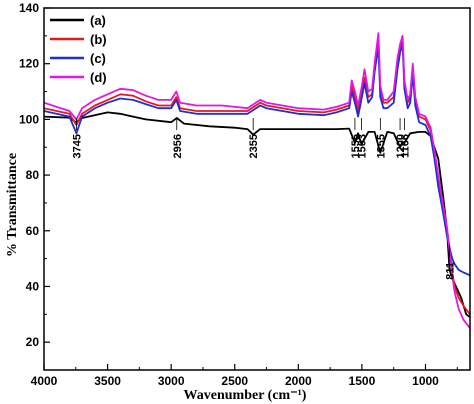 The width and height of the screenshot is (474, 404). Describe the element at coordinates (44, 381) in the screenshot. I see `x-tick-label-4000: 4000` at that location.